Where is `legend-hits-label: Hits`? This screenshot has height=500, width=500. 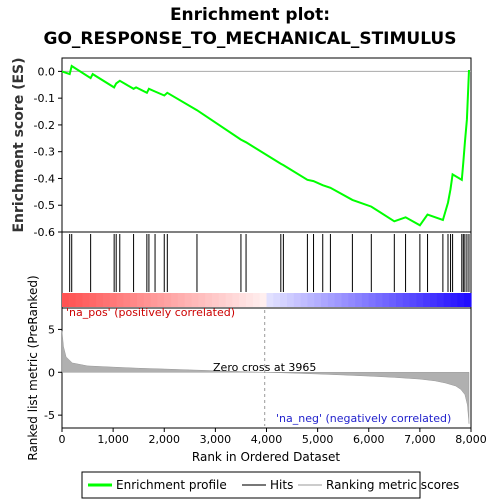 legend-hits-label: Hits is located at coordinates (281, 485).